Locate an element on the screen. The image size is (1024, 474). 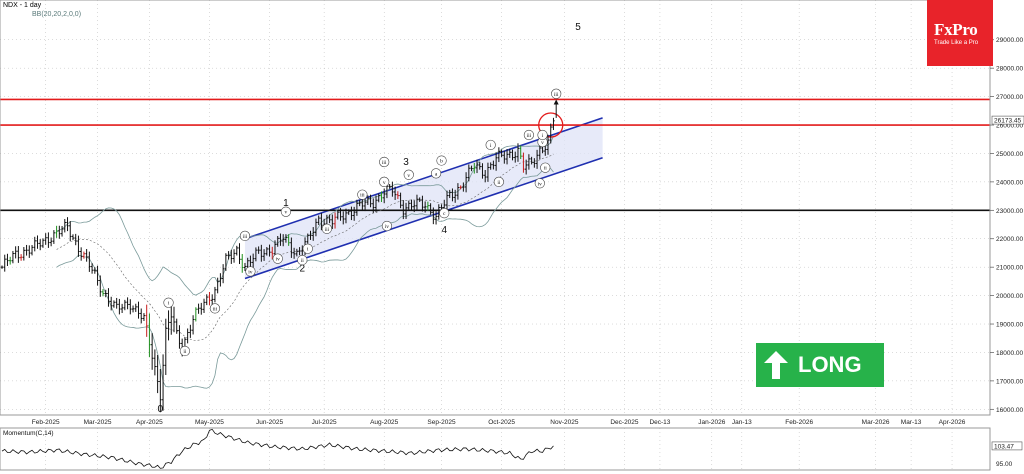
wave-label: i is located at coordinates (543, 136).